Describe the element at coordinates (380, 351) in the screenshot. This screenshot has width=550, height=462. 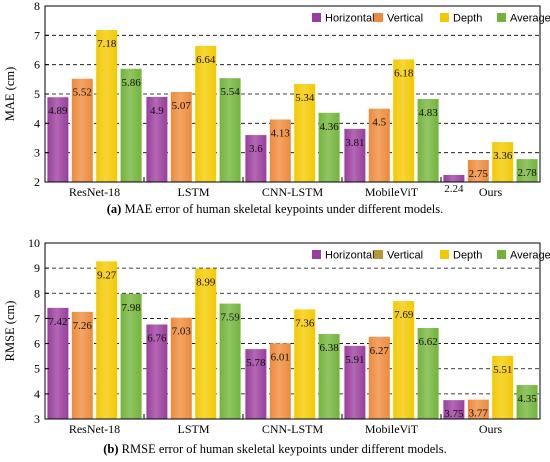
I see `data-label: 6.27` at that location.